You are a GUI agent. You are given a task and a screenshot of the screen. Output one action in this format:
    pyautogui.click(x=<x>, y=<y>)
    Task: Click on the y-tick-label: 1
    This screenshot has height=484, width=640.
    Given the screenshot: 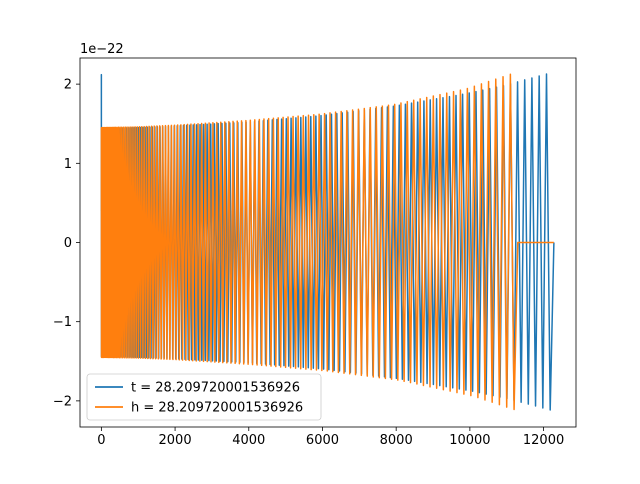 What is the action you would take?
    pyautogui.click(x=68, y=164)
    